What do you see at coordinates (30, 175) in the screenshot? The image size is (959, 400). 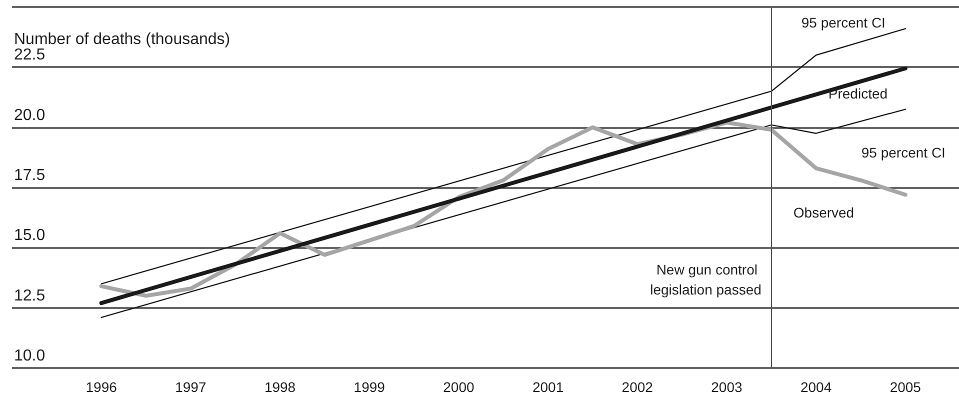 I see `y-tick-label: 17.5` at bounding box center [30, 175].